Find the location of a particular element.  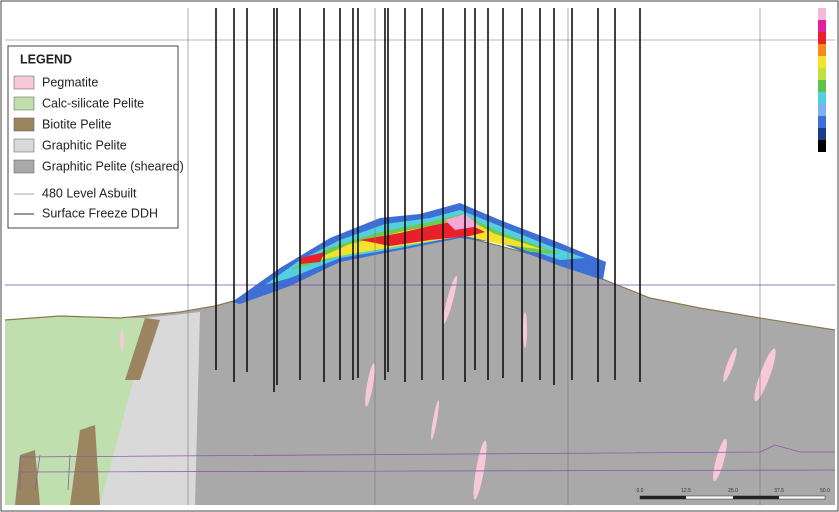

scale-label: 12.5 is located at coordinates (686, 491).